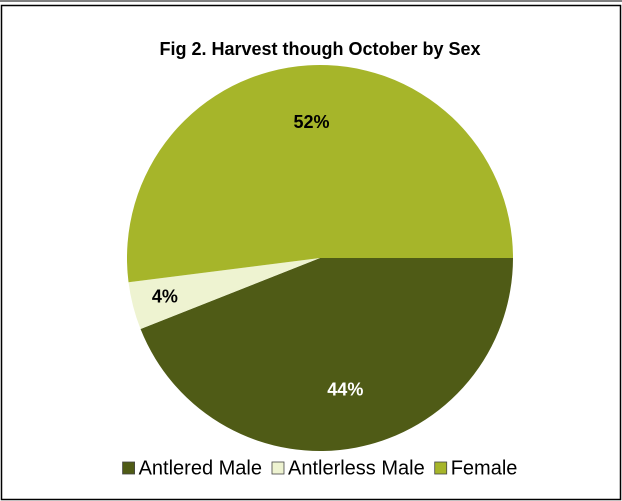 This screenshot has height=501, width=622. Describe the element at coordinates (356, 468) in the screenshot. I see `legend-label: Antlerless Male` at that location.